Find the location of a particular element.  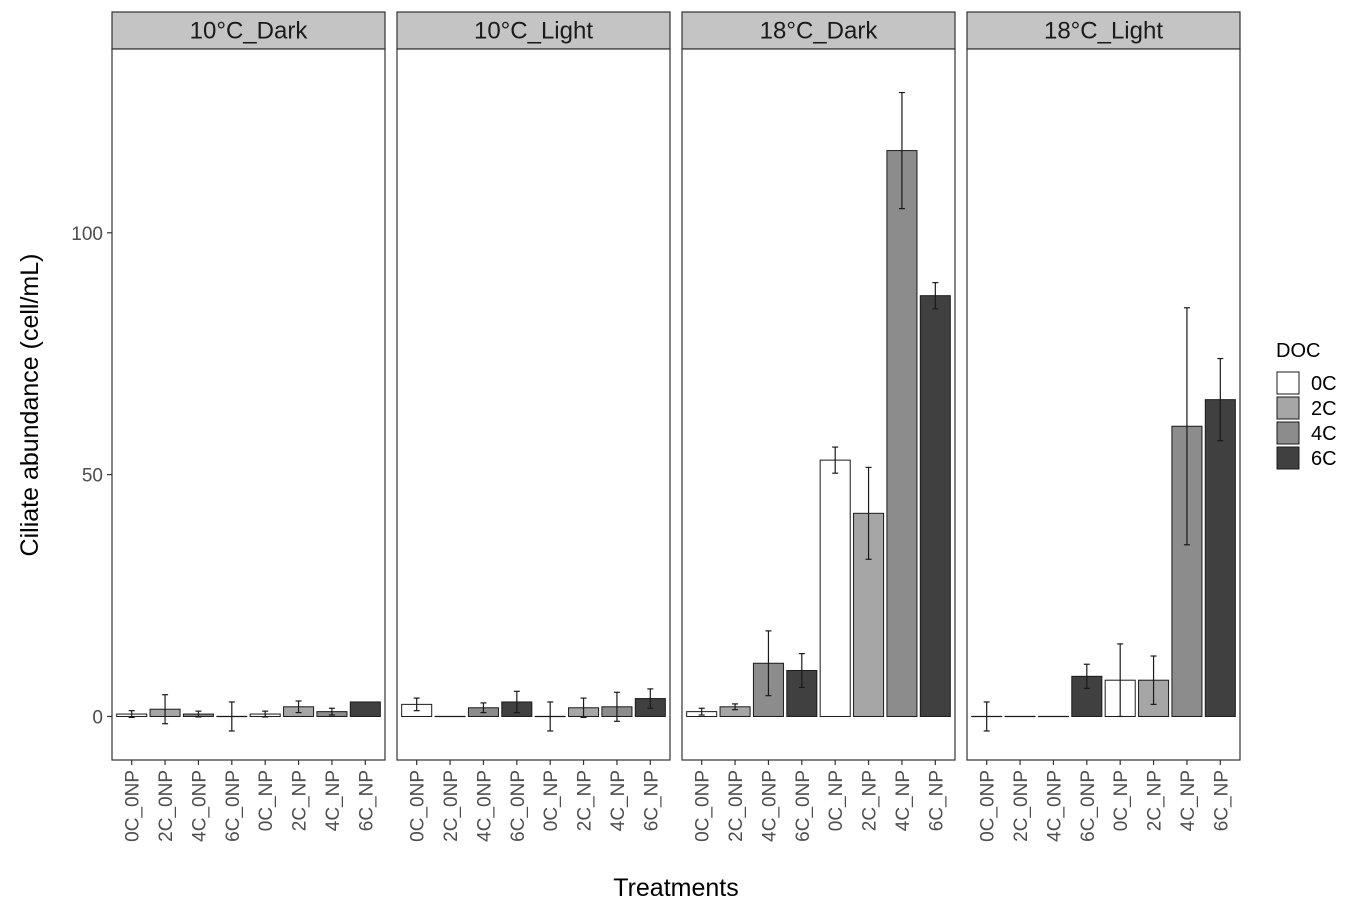

panel-title: 18°C_Dark is located at coordinates (819, 31).